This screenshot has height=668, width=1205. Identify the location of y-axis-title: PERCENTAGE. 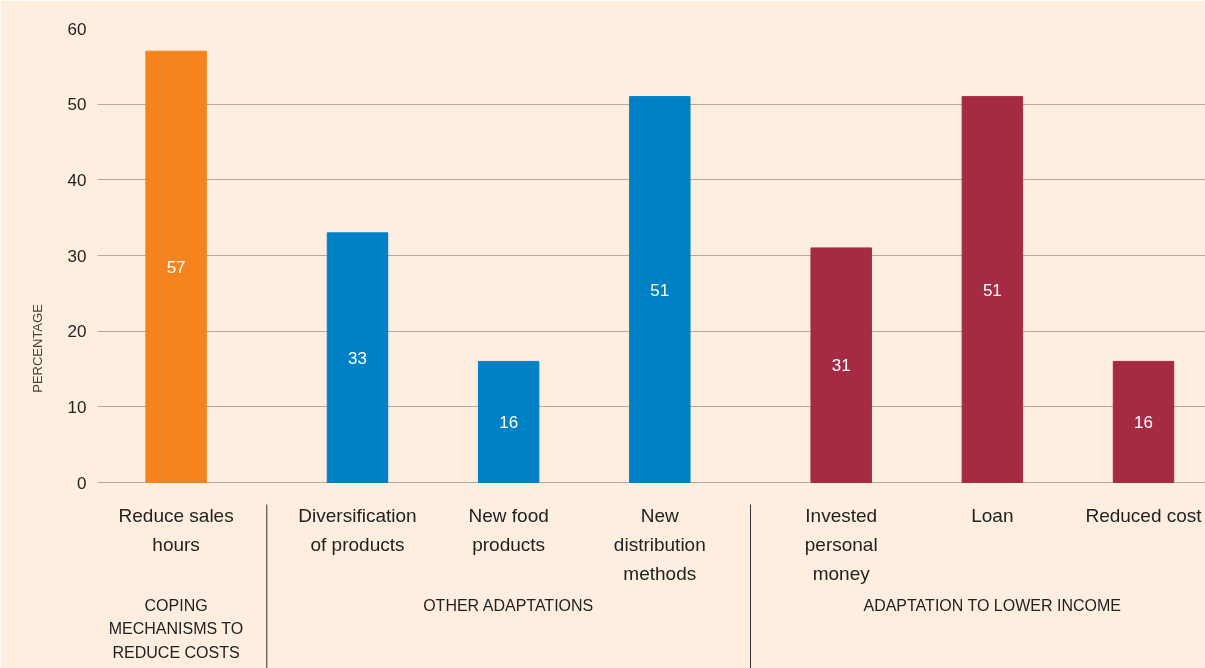
(37, 348).